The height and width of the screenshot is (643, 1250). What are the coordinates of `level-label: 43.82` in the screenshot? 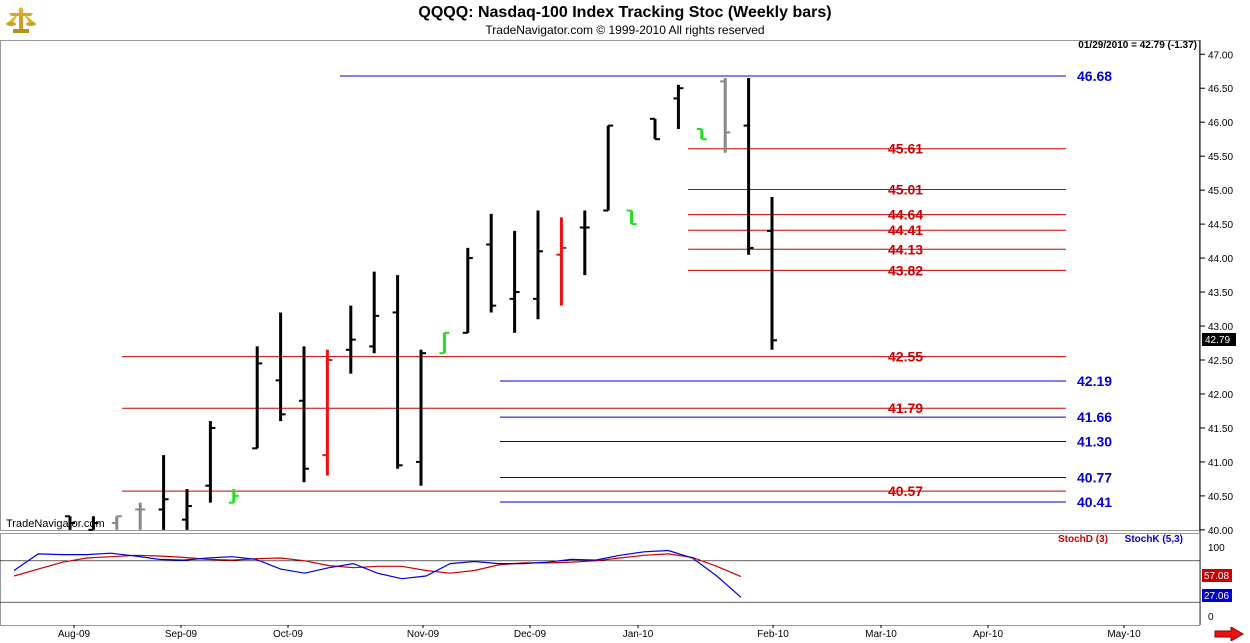 It's located at (905, 270).